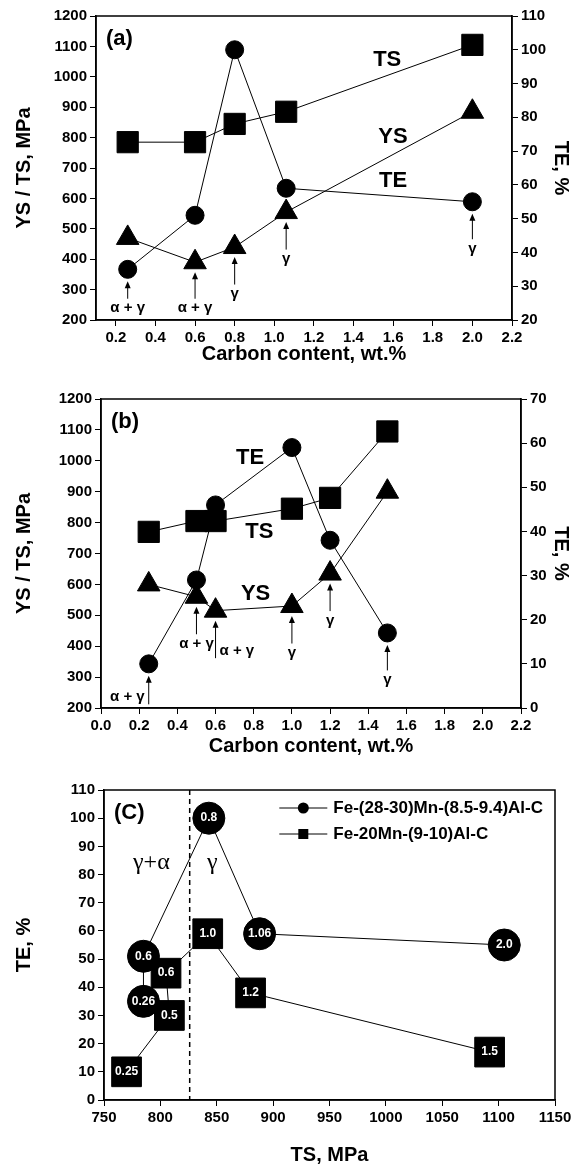 The height and width of the screenshot is (1169, 577). What do you see at coordinates (160, 1117) in the screenshot?
I see `x-tick-label: 800` at bounding box center [160, 1117].